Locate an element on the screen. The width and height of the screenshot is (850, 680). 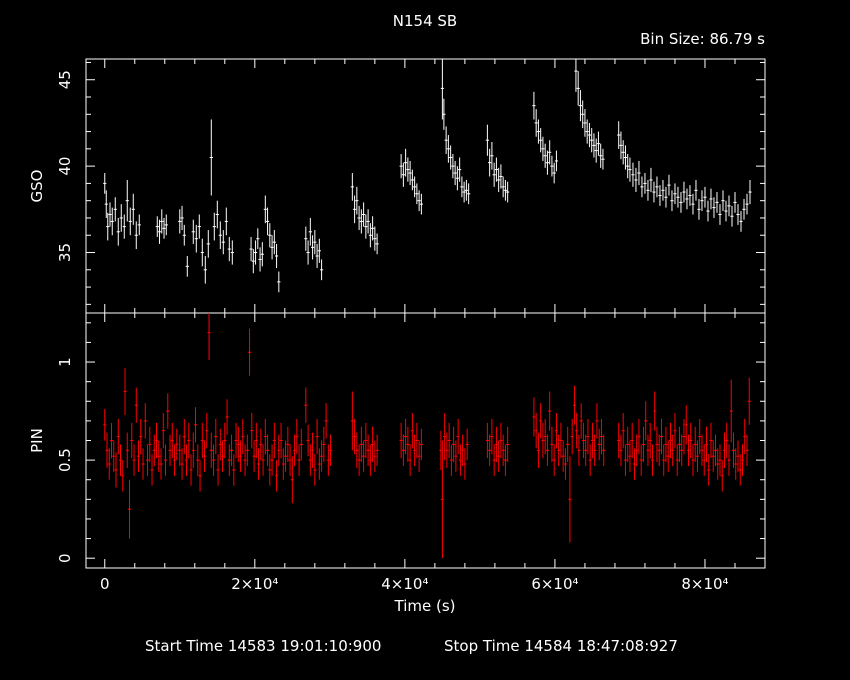
gso-y-axis-label: GSO is located at coordinates (37, 186).